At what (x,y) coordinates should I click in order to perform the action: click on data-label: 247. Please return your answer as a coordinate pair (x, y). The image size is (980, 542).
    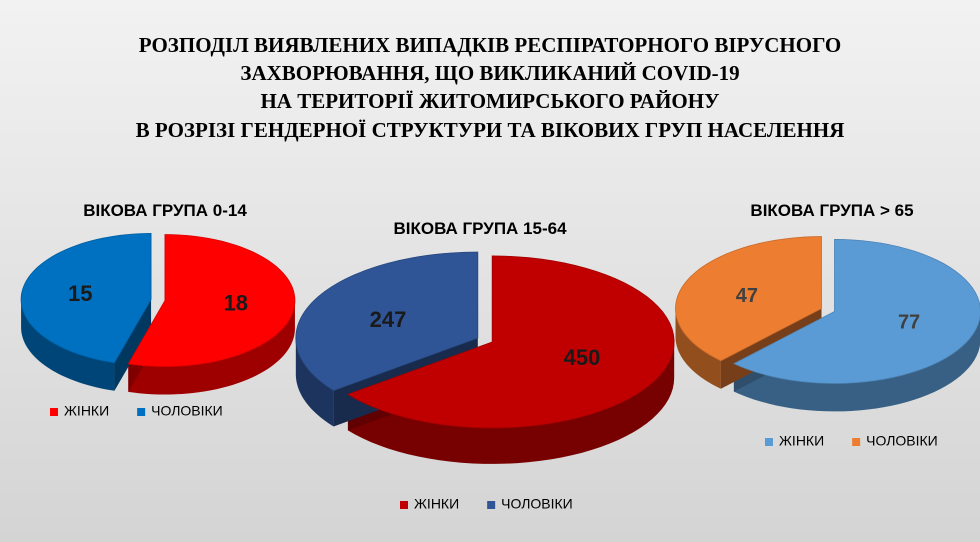
    Looking at the image, I should click on (388, 319).